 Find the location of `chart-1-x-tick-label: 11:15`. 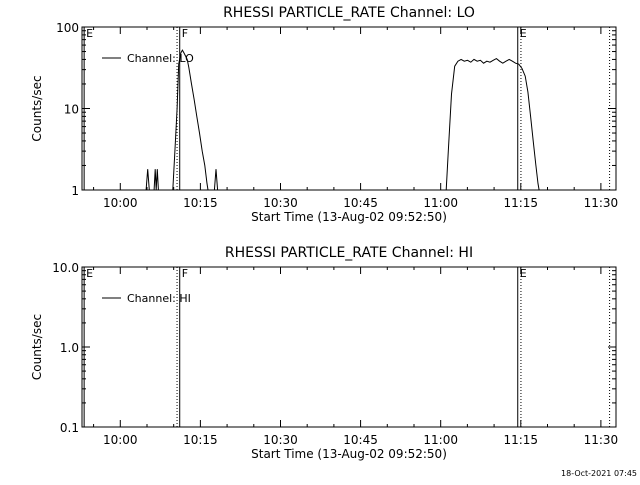

chart-1-x-tick-label: 11:15 is located at coordinates (520, 203).